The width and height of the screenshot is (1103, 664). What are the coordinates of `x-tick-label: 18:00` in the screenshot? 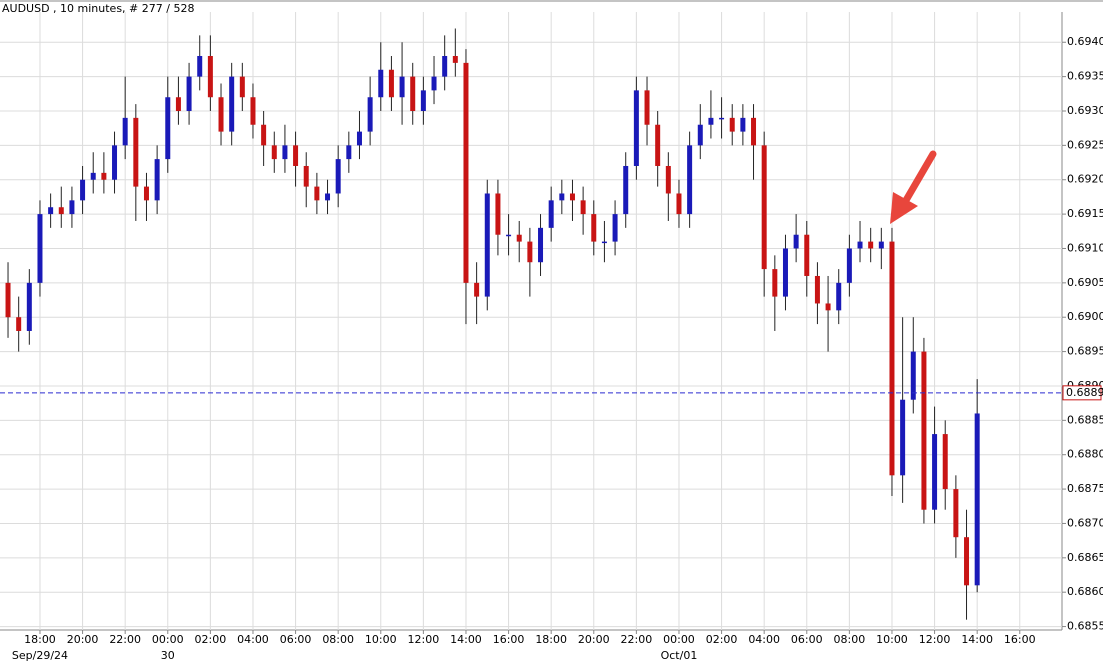 It's located at (40, 639).